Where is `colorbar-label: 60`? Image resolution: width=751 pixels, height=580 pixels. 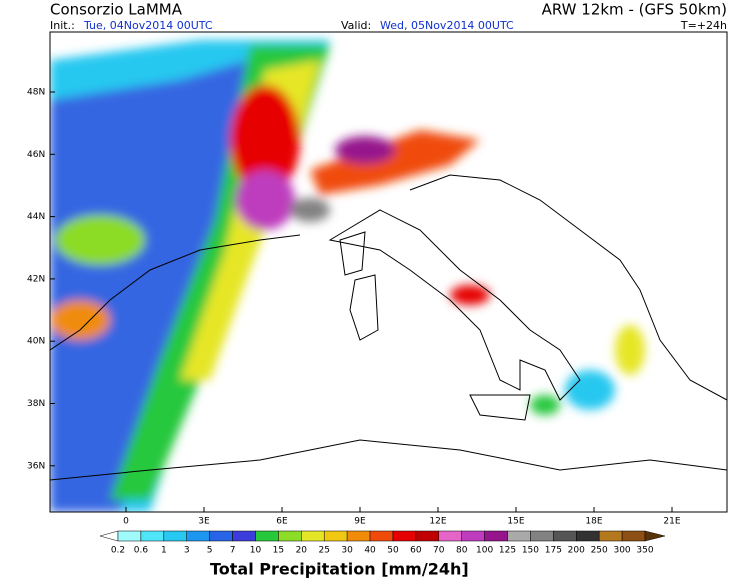
colorbar-label: 60 is located at coordinates (416, 551).